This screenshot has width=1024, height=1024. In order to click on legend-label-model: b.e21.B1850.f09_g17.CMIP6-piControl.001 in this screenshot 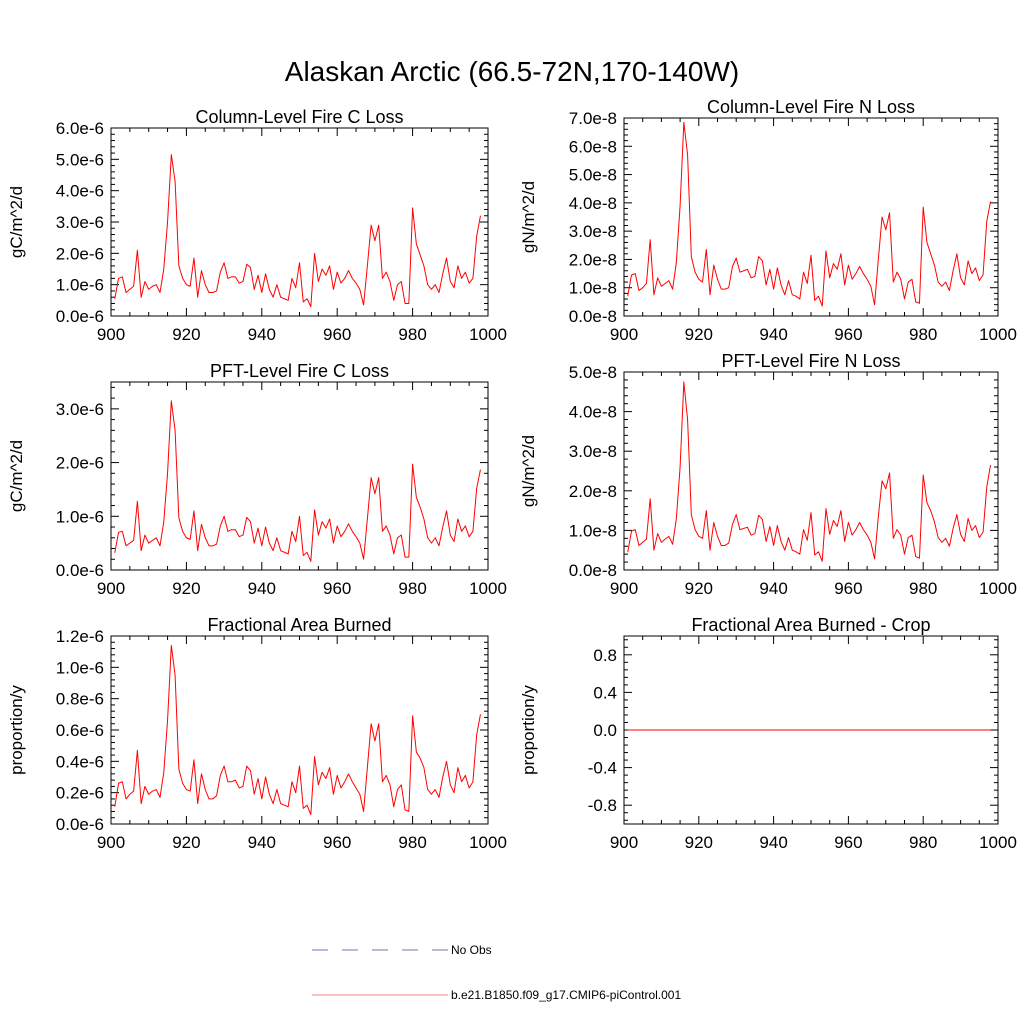, I will do `click(566, 995)`.